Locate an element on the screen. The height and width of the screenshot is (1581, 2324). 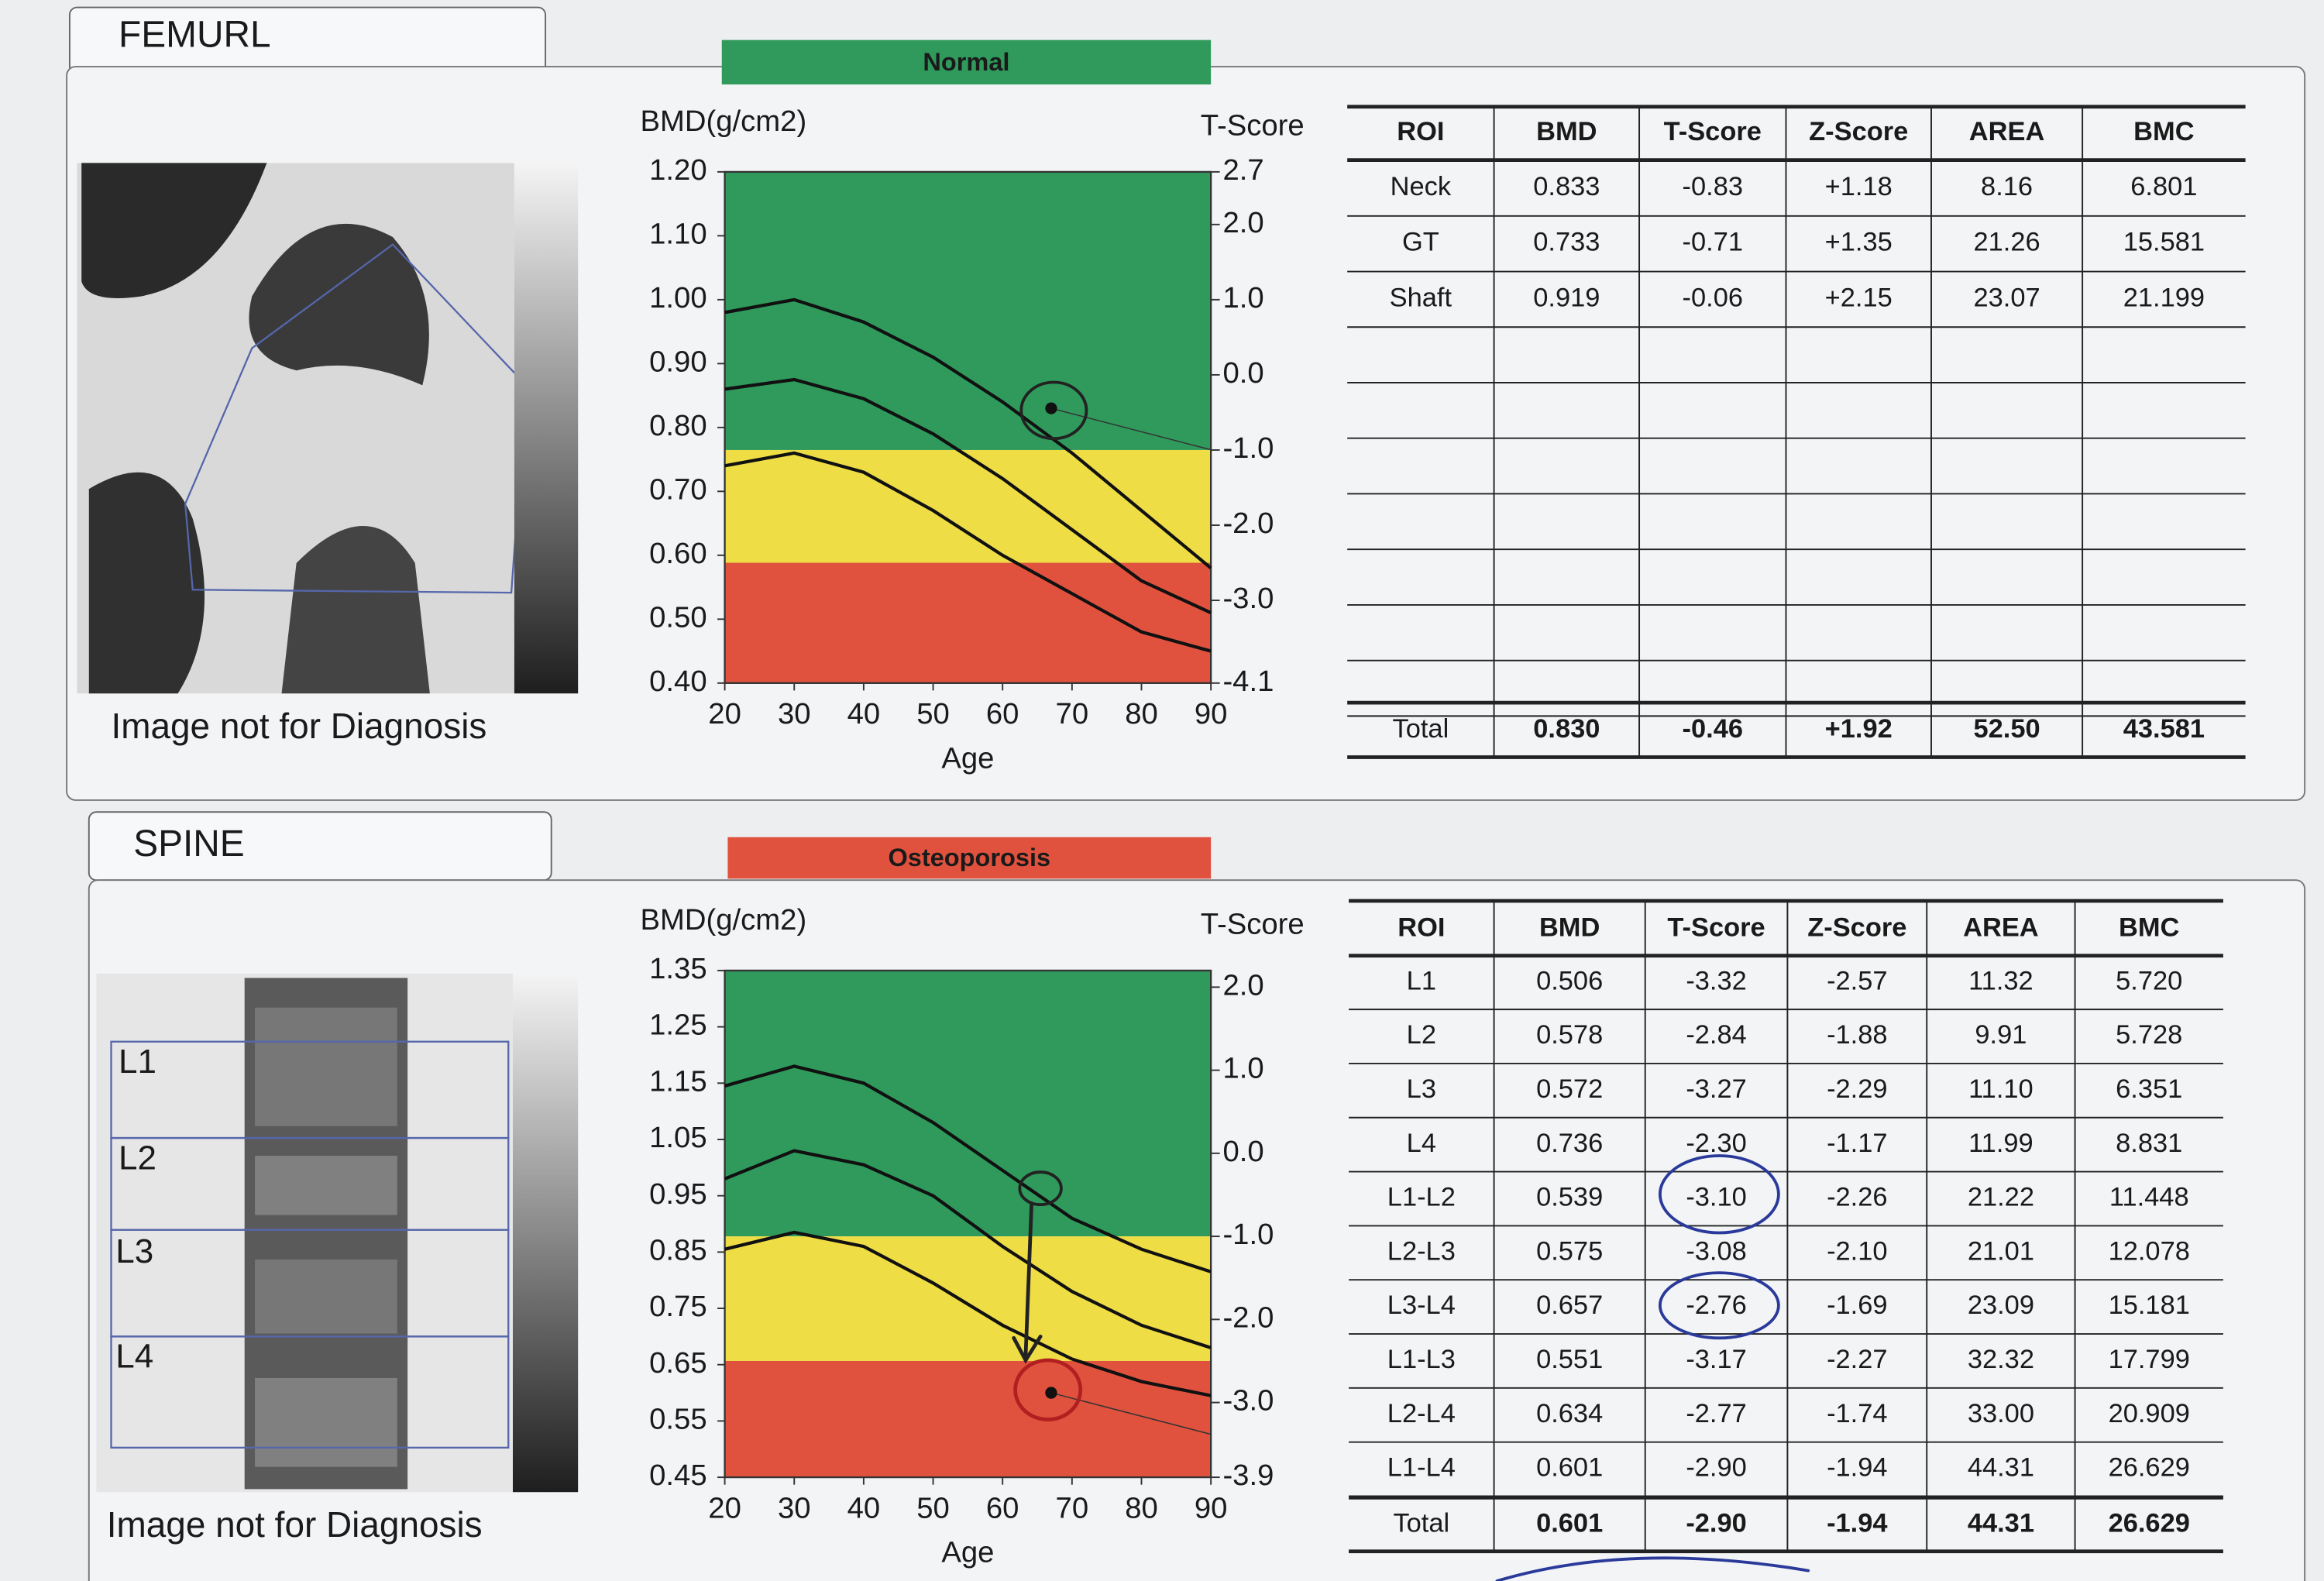
table-cell: -3.17 is located at coordinates (1716, 1360).